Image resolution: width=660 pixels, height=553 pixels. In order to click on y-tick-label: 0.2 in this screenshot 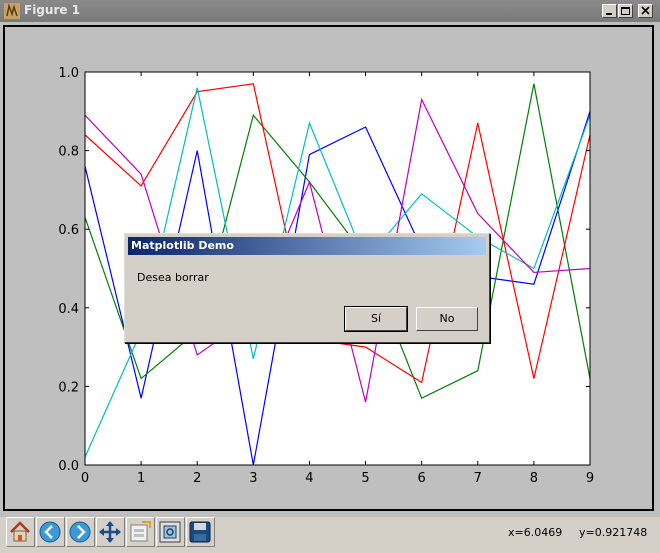, I will do `click(68, 387)`.